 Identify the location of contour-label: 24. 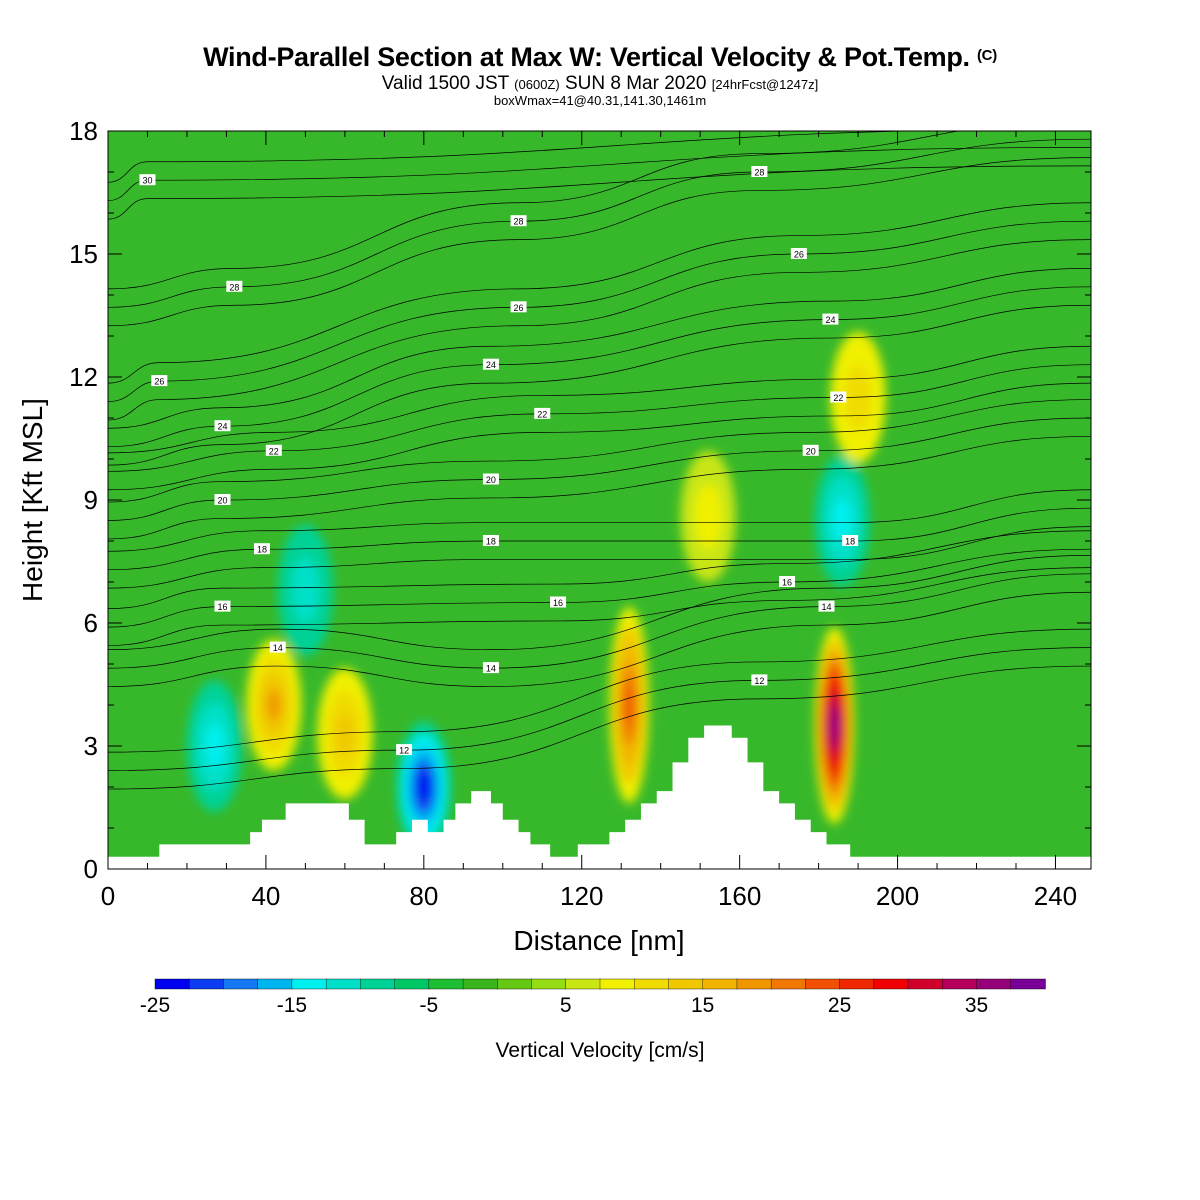
(490, 364).